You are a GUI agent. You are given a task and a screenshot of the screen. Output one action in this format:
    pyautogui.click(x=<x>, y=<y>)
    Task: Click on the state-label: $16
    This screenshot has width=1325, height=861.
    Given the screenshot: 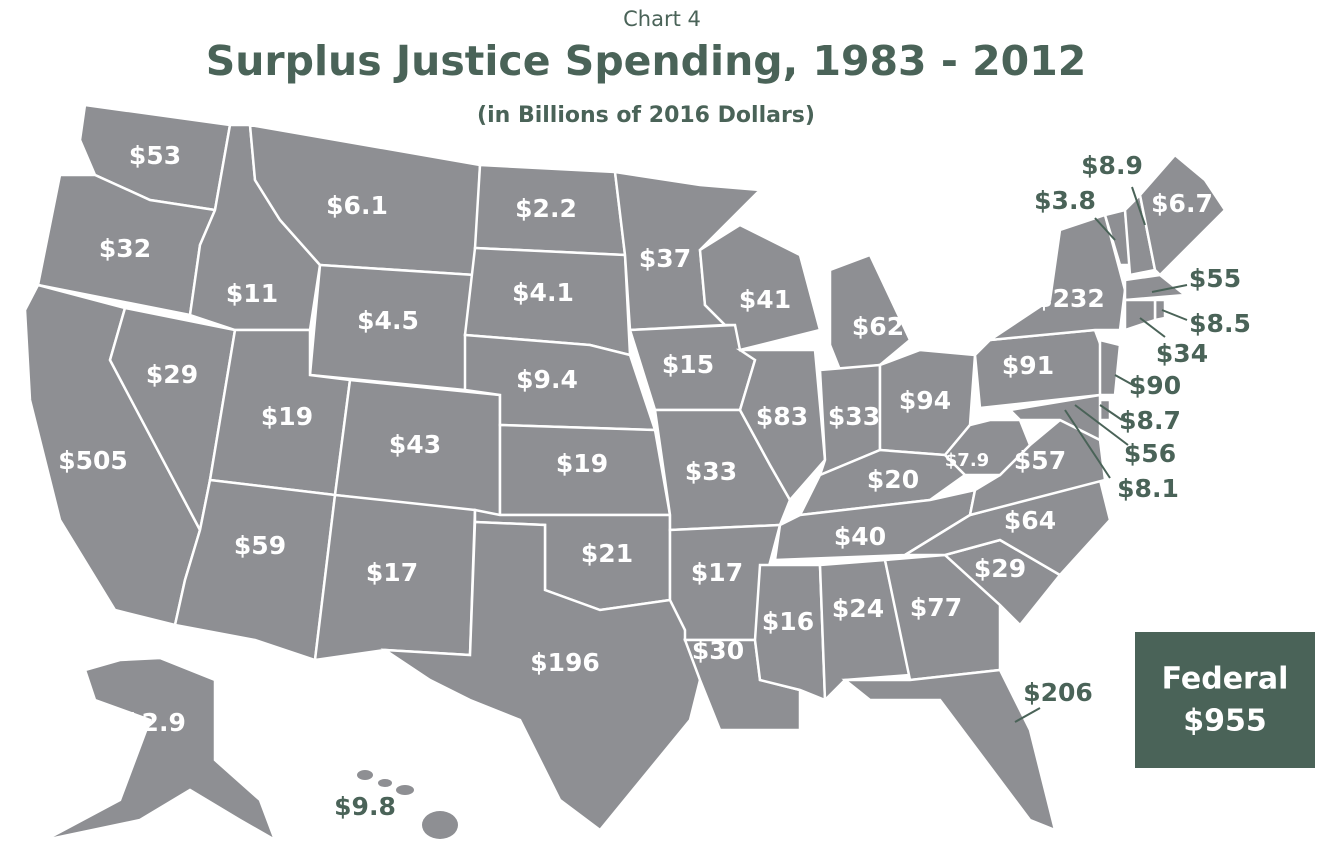 What is the action you would take?
    pyautogui.click(x=788, y=621)
    